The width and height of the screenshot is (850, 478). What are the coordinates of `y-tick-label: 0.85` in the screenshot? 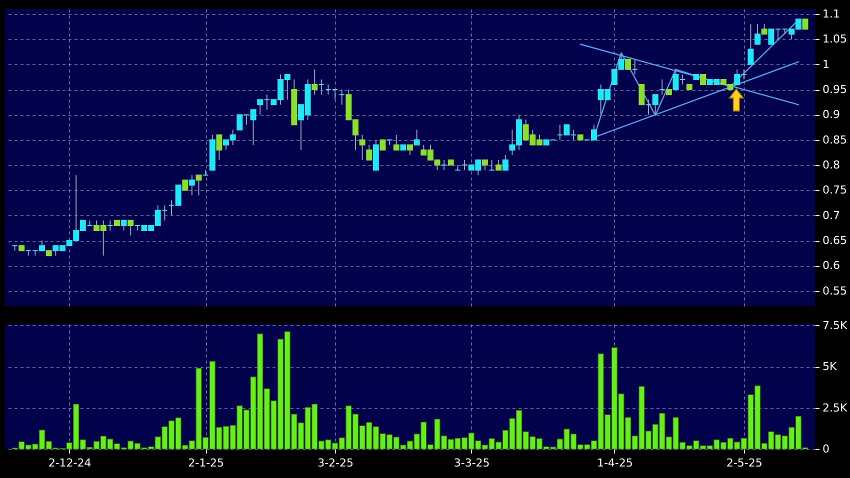 It's located at (834, 139).